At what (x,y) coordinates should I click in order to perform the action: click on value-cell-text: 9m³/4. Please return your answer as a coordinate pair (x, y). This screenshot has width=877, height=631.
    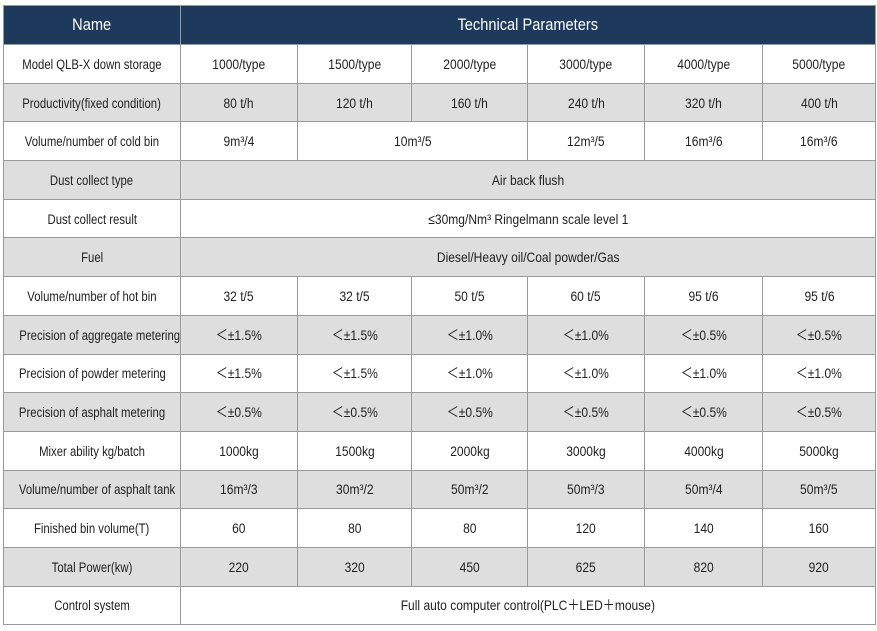
    Looking at the image, I should click on (239, 141).